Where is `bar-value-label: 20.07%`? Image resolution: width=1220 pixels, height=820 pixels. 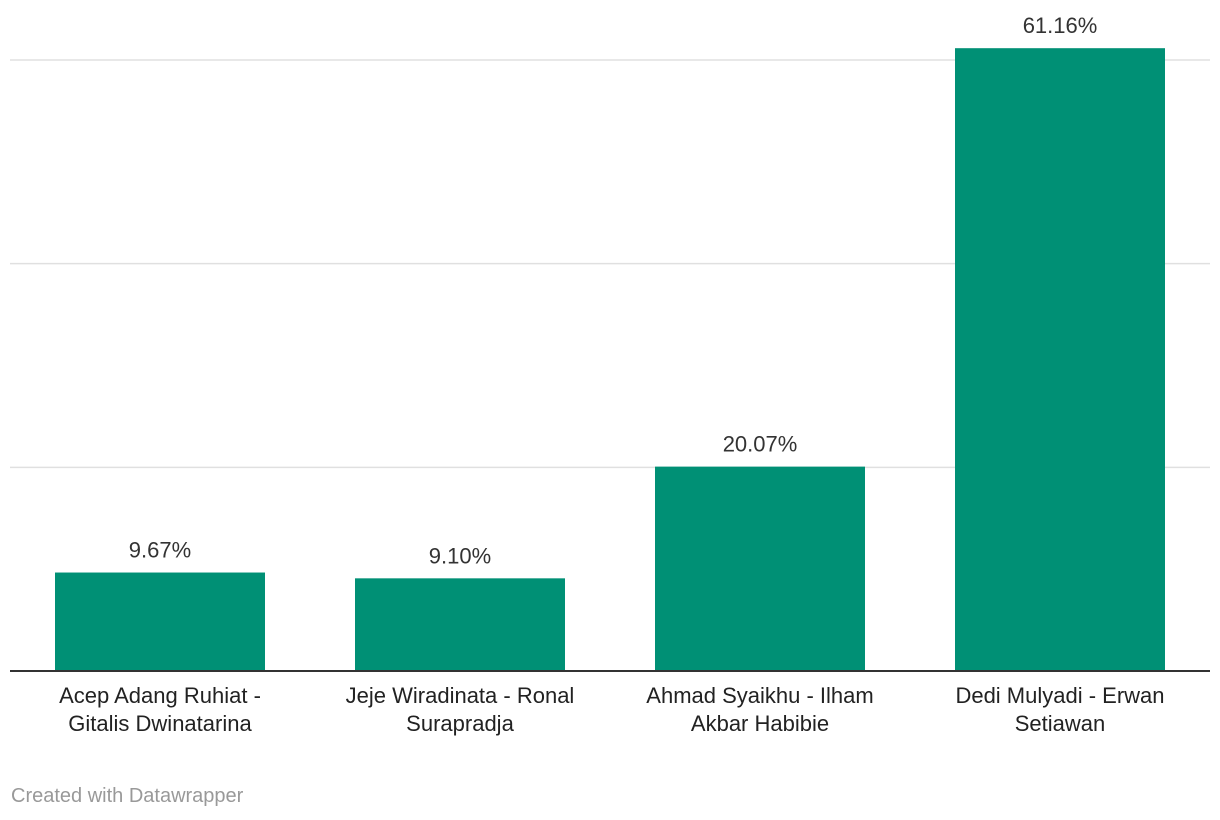
bar-value-label: 20.07% is located at coordinates (760, 444).